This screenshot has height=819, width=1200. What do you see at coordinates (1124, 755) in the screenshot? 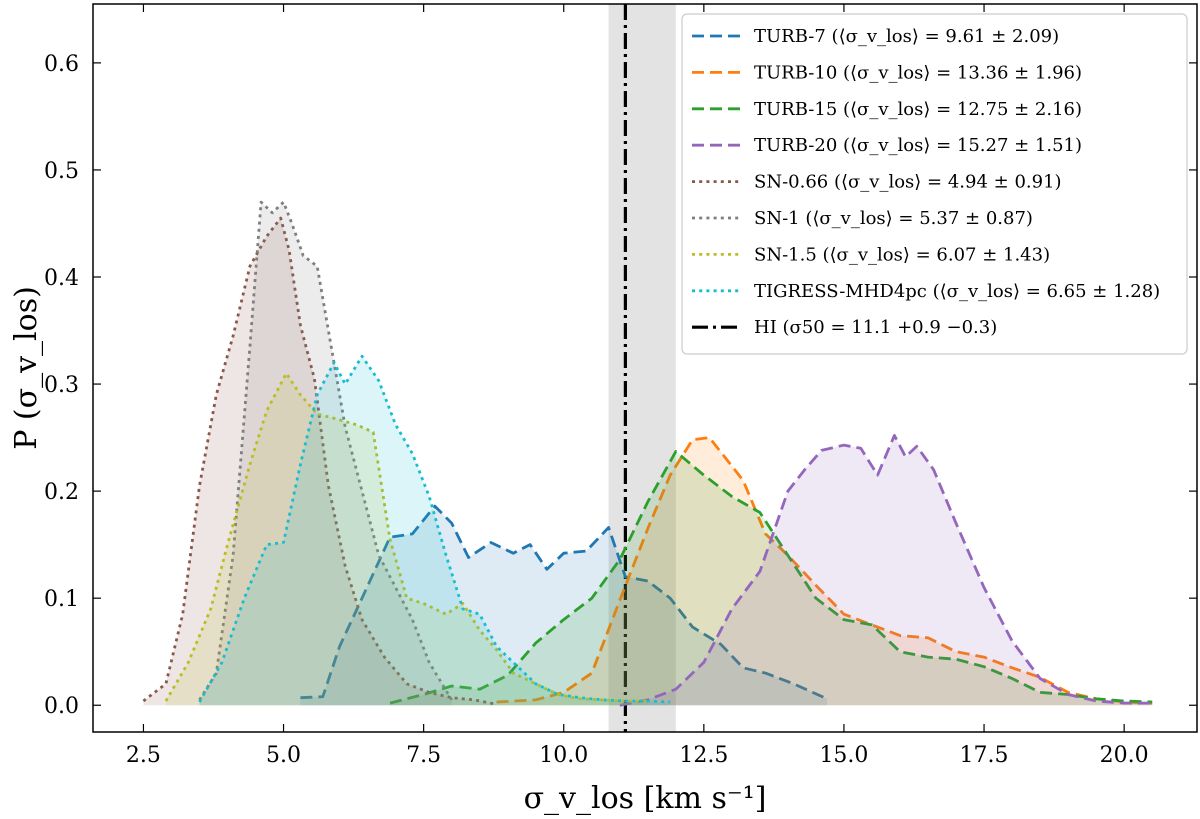
I see `x-tick-label: 20.0` at bounding box center [1124, 755].